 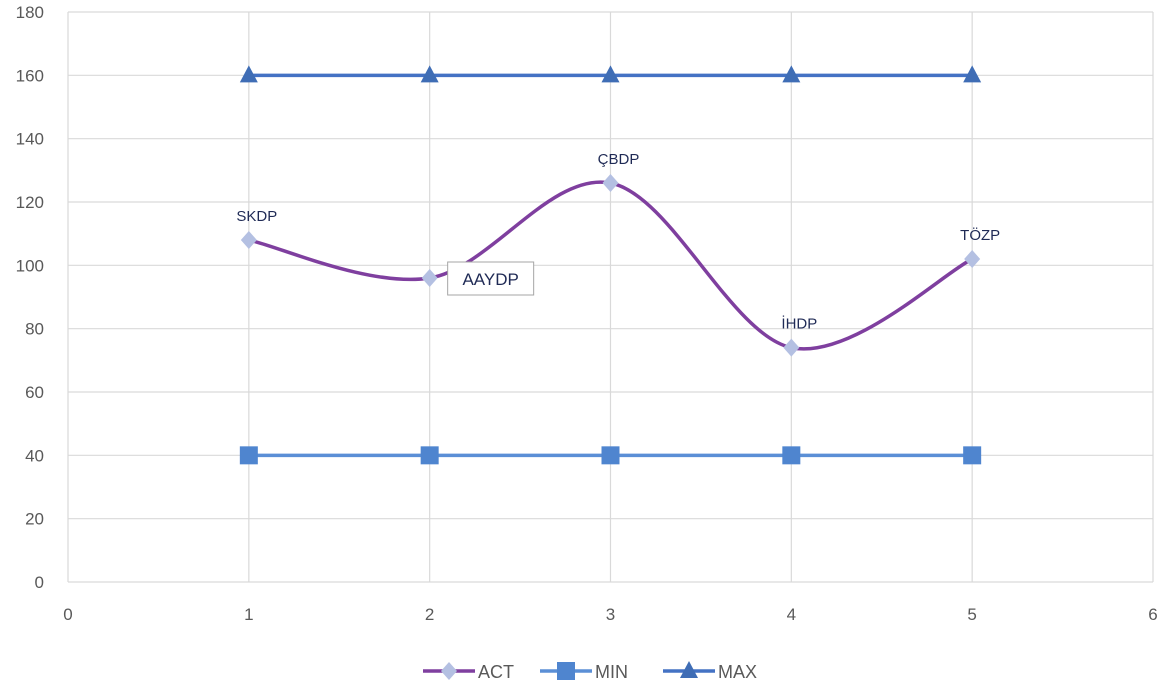 I want to click on x-tick-label: 0, so click(x=67, y=614).